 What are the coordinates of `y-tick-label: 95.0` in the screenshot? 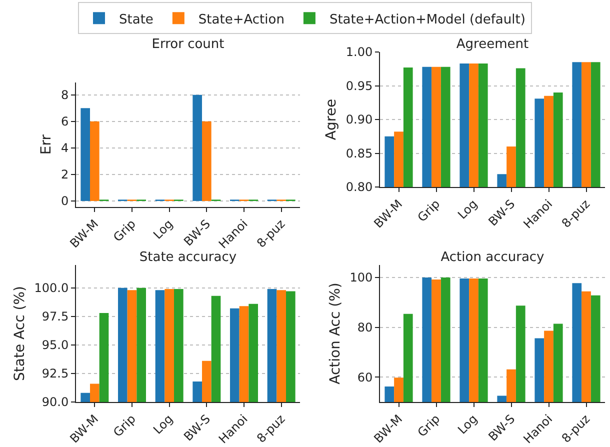 It's located at (55, 345).